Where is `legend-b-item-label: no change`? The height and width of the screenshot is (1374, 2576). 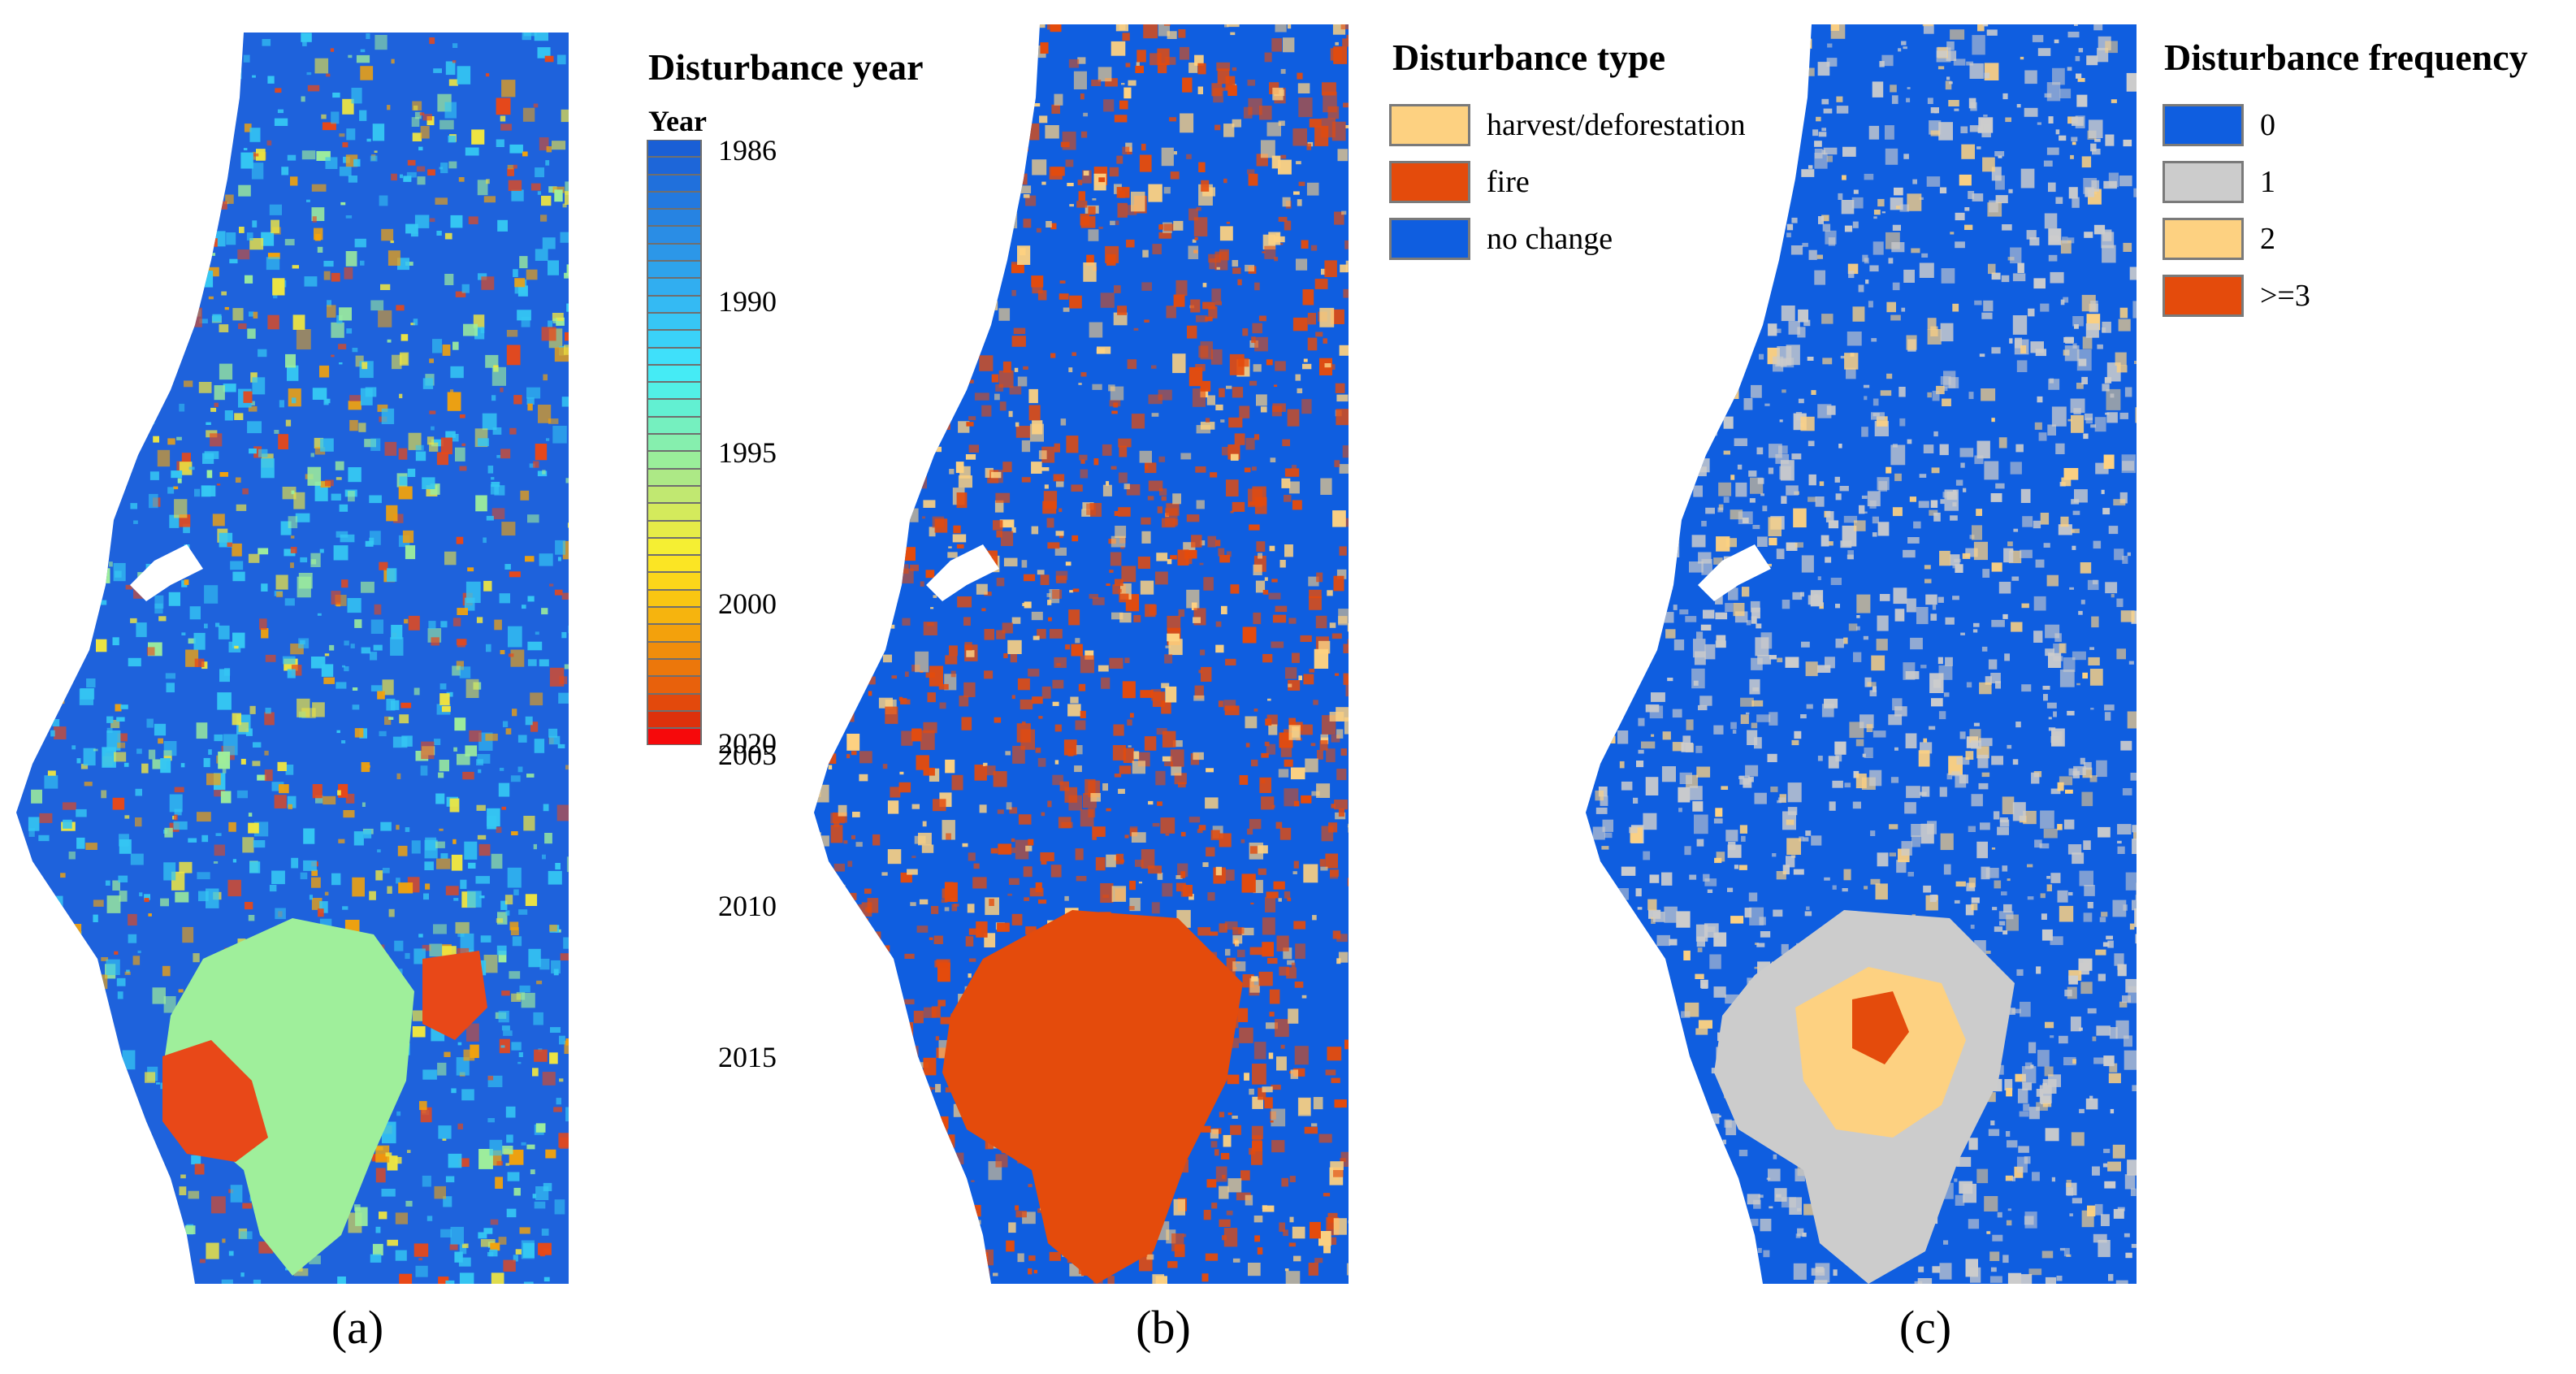 legend-b-item-label: no change is located at coordinates (1550, 239).